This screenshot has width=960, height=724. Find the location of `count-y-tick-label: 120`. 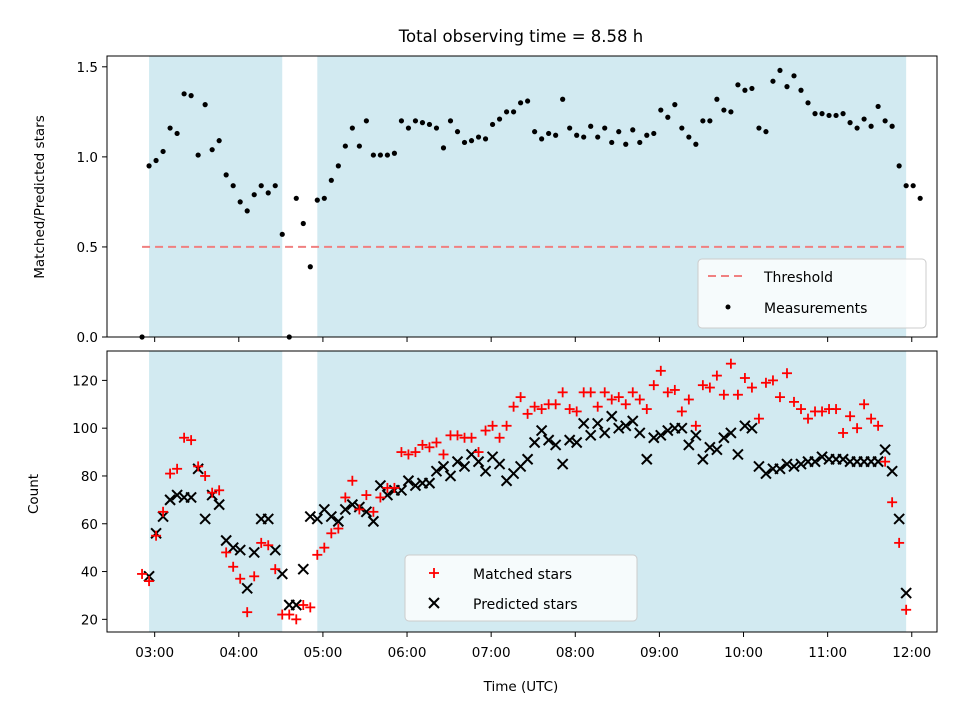

count-y-tick-label: 120 is located at coordinates (85, 381).